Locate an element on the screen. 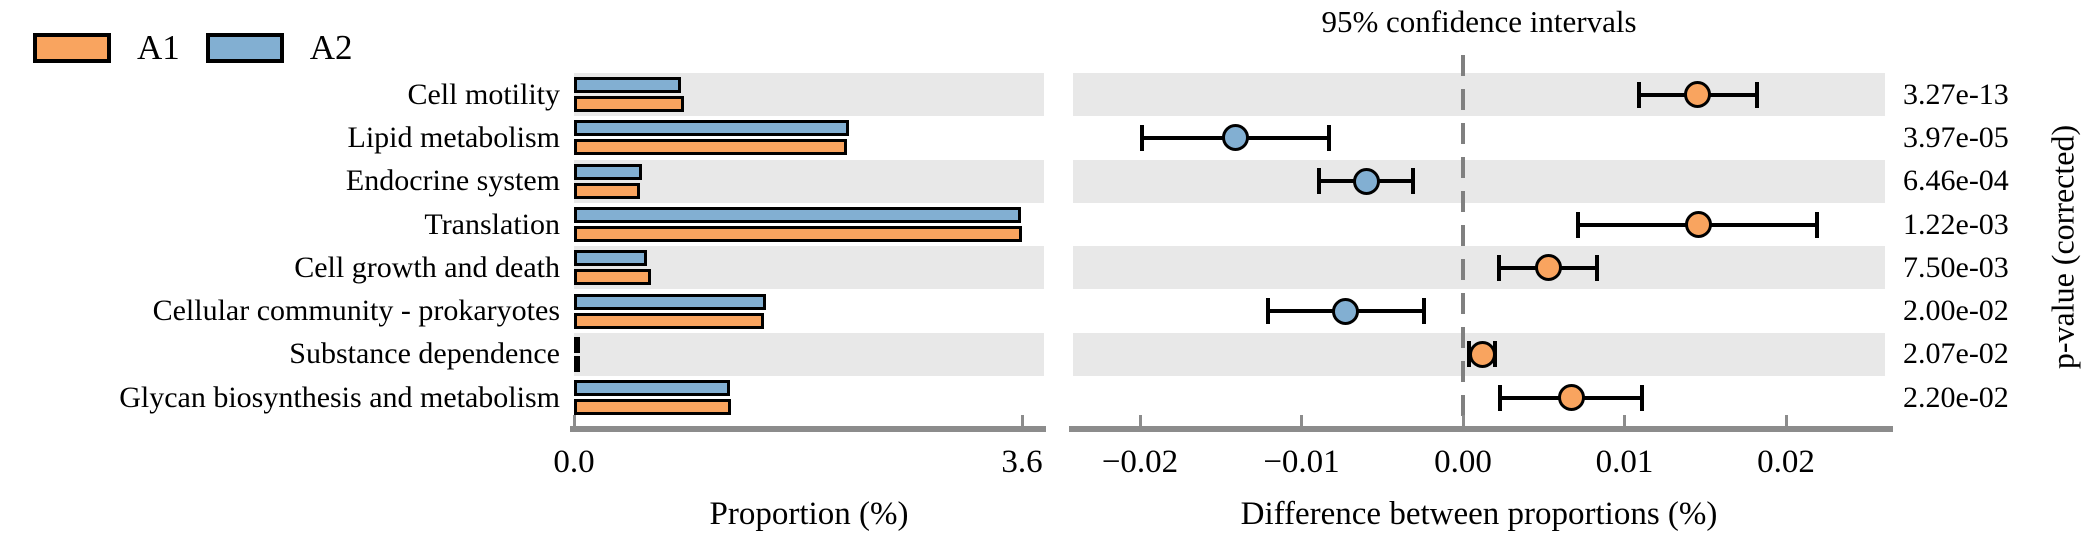  proportion-tick-label: 3.6 is located at coordinates (1022, 462).